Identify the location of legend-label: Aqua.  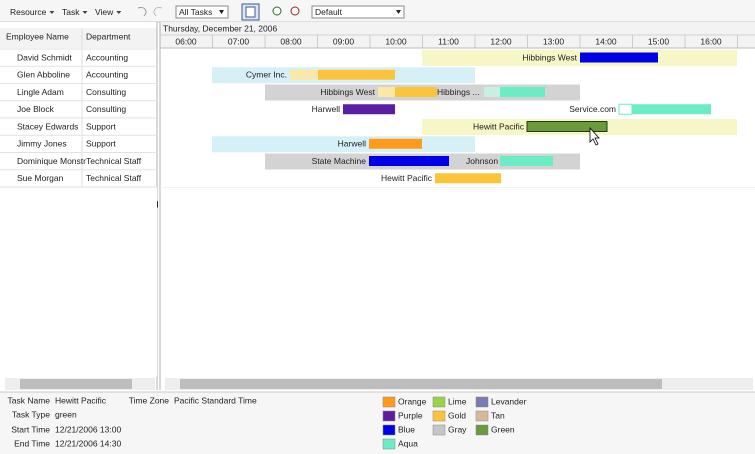
(408, 443).